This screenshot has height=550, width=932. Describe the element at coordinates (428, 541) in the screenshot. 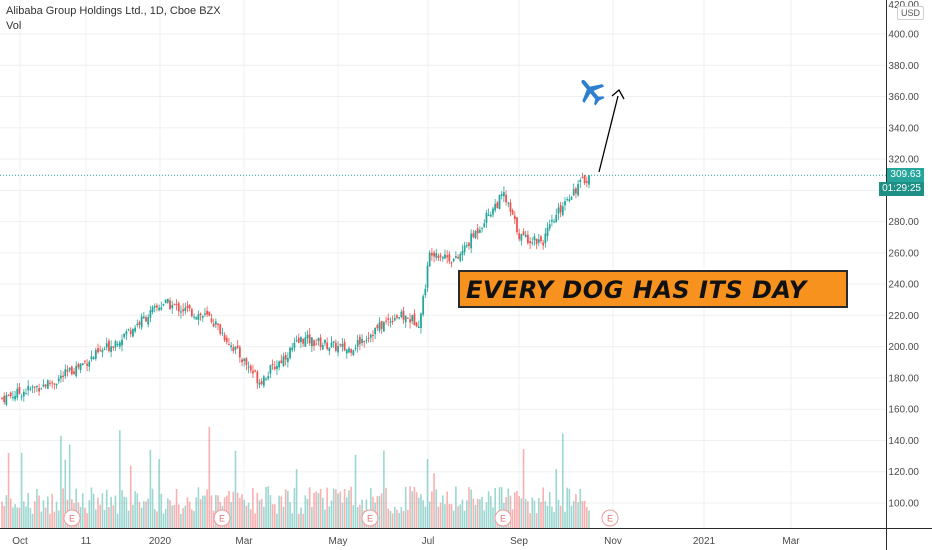

I see `time-tick-label: Jul` at that location.